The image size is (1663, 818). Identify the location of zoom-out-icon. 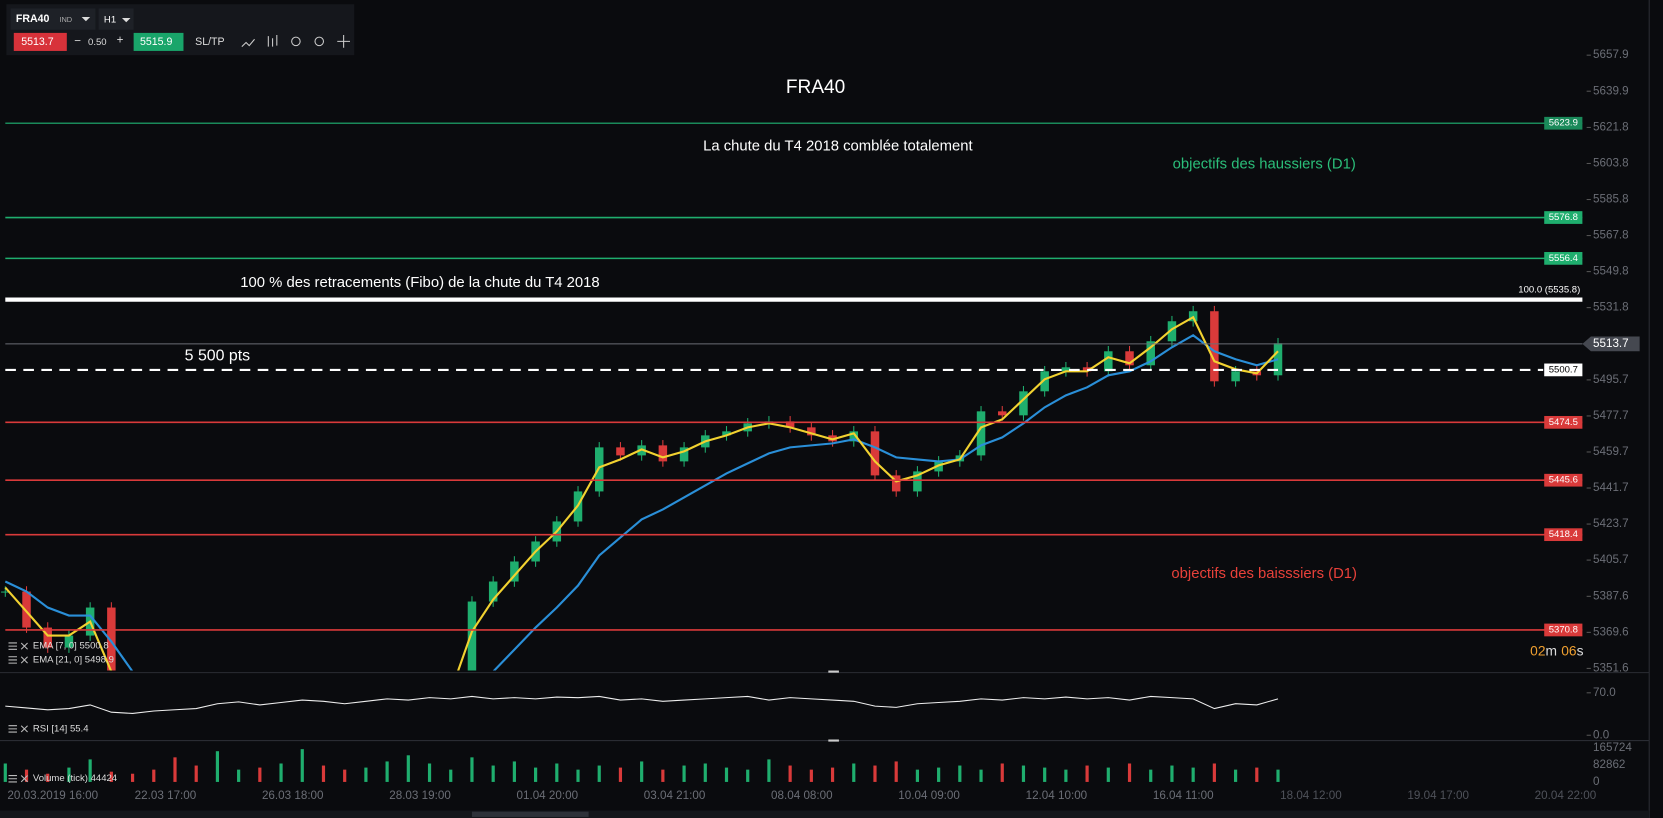
(296, 41).